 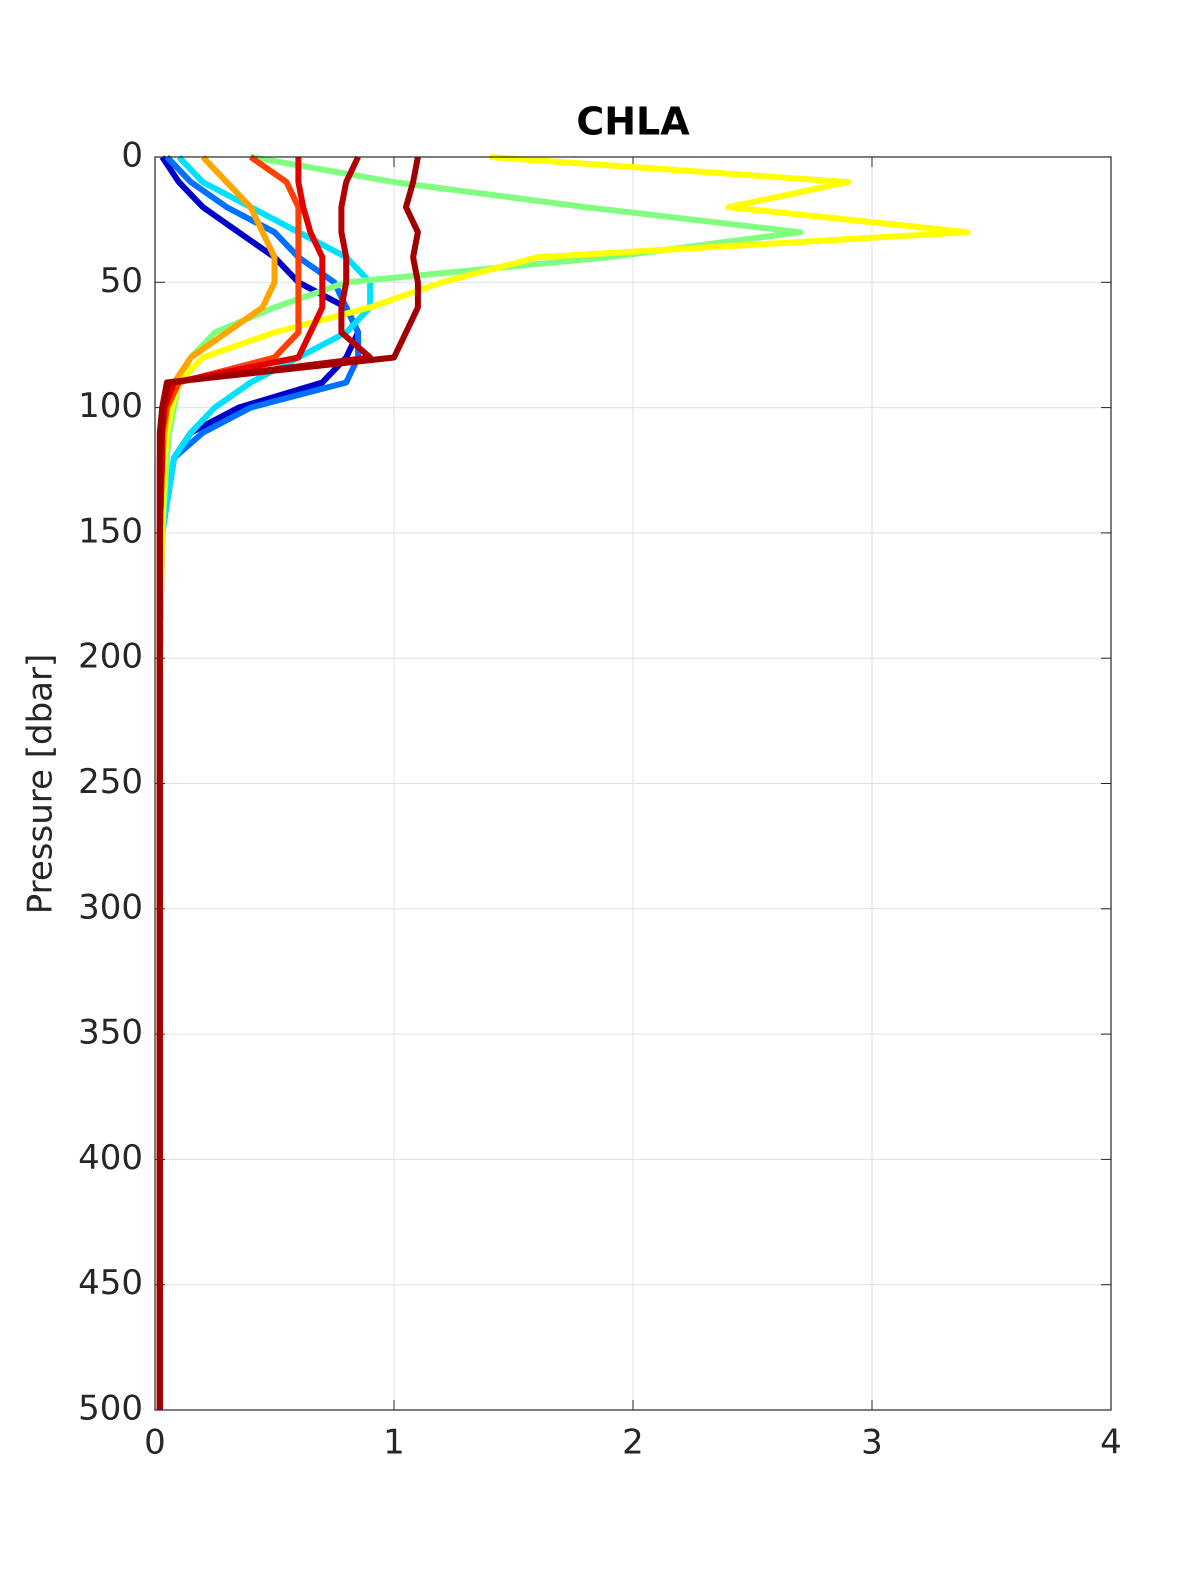 I want to click on x-tick-label: 2, so click(x=633, y=1443).